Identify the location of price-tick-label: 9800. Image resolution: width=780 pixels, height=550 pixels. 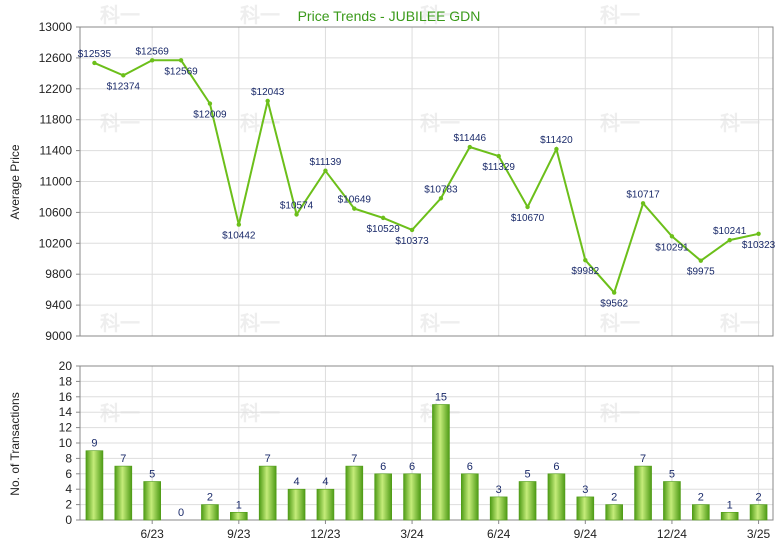
(58, 274).